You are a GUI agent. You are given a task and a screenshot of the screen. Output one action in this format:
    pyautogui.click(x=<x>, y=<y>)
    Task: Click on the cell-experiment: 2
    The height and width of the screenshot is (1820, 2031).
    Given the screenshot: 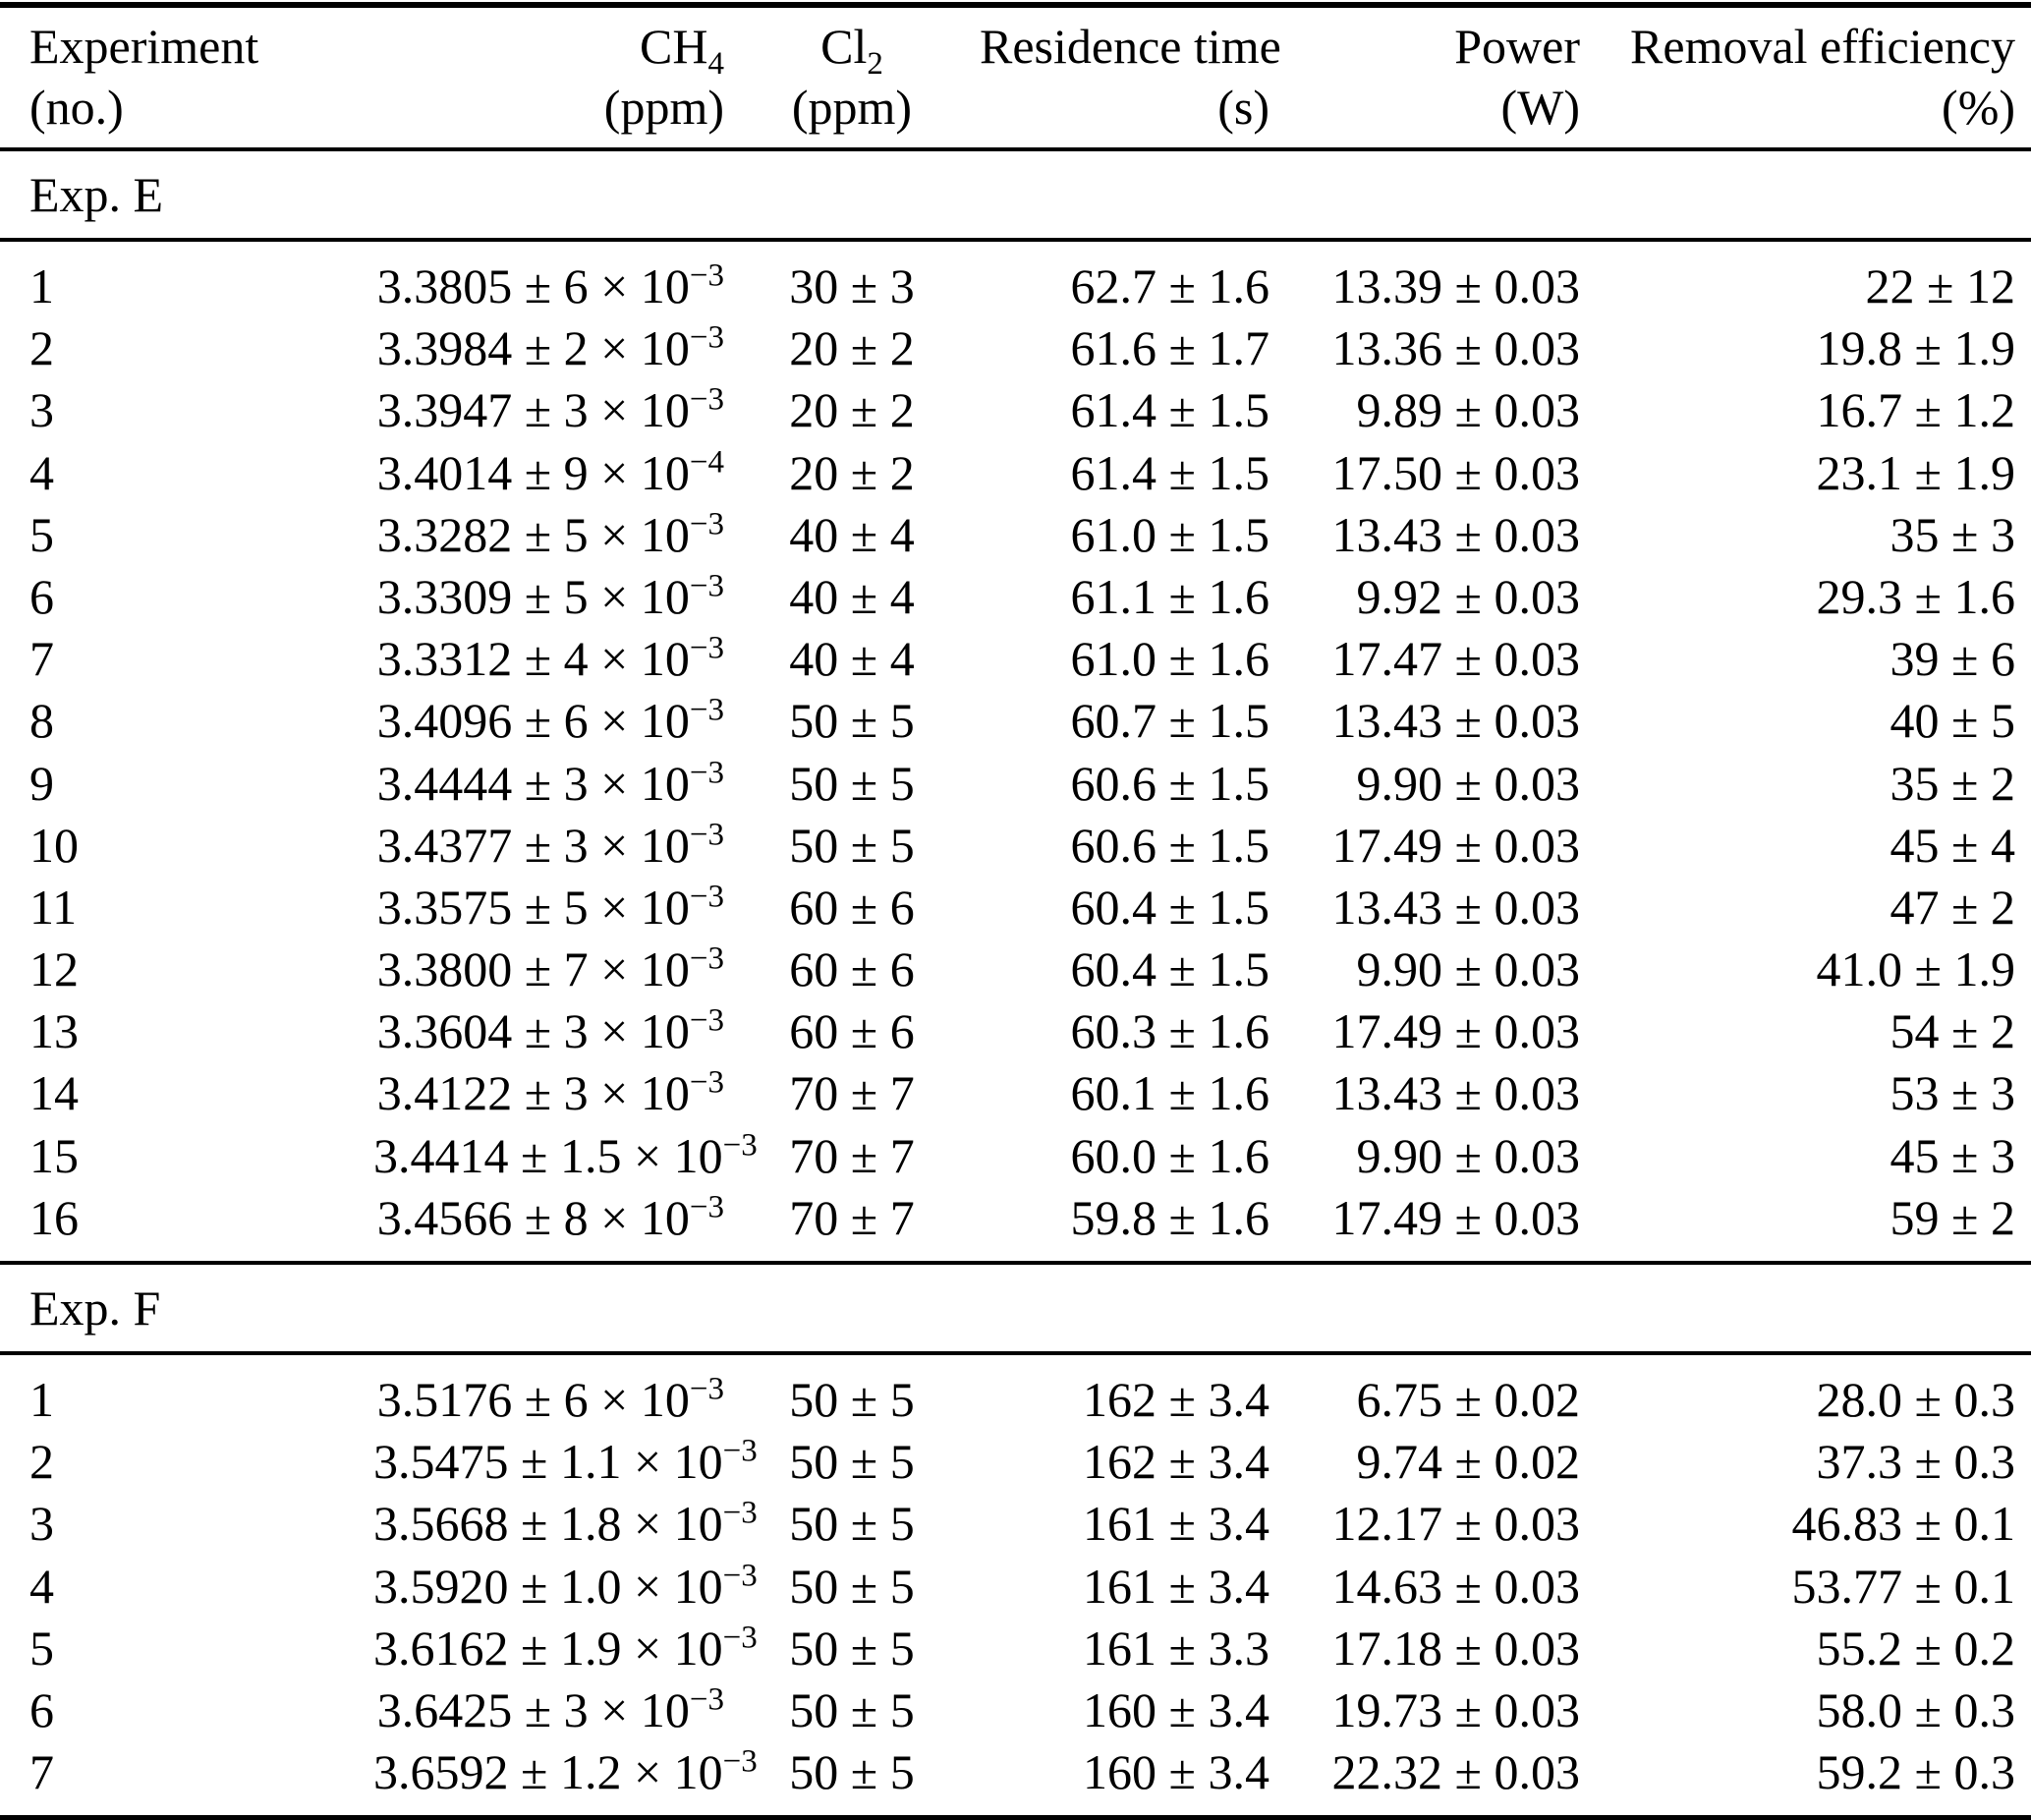 What is the action you would take?
    pyautogui.click(x=41, y=348)
    